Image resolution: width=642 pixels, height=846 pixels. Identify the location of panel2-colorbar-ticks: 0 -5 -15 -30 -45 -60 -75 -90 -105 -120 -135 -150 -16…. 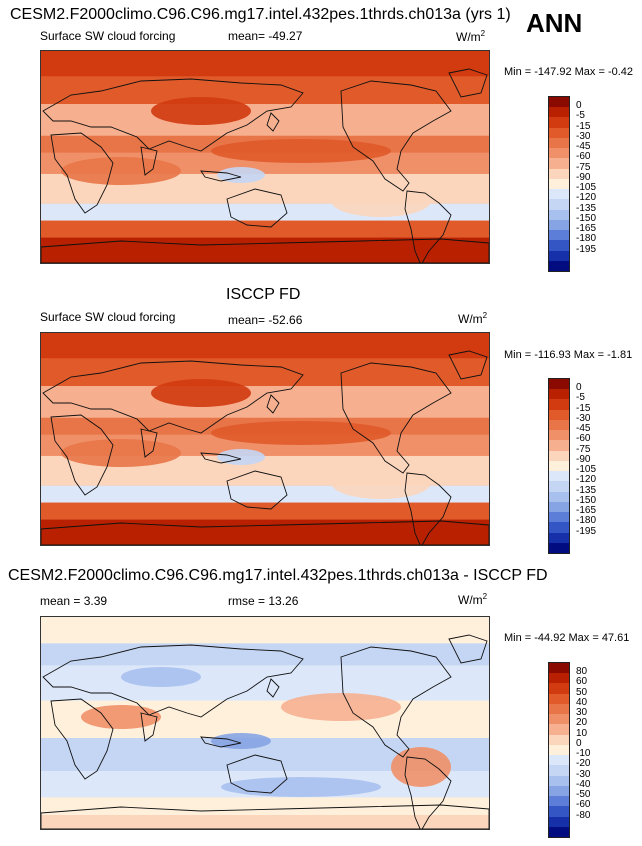
(596, 465).